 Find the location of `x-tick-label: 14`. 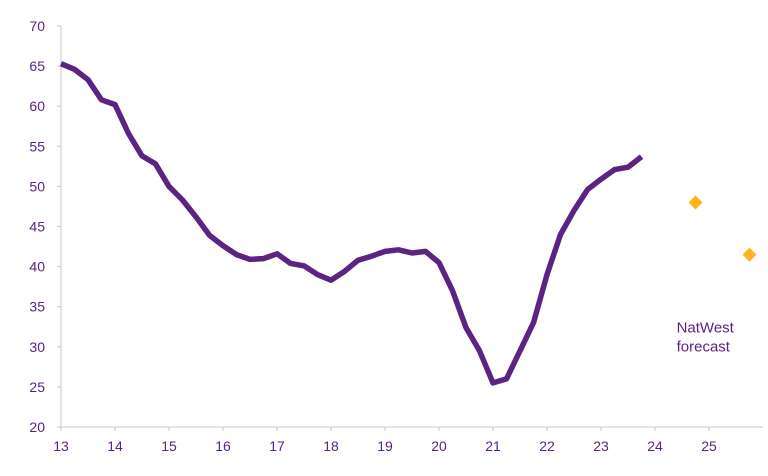

x-tick-label: 14 is located at coordinates (115, 446).